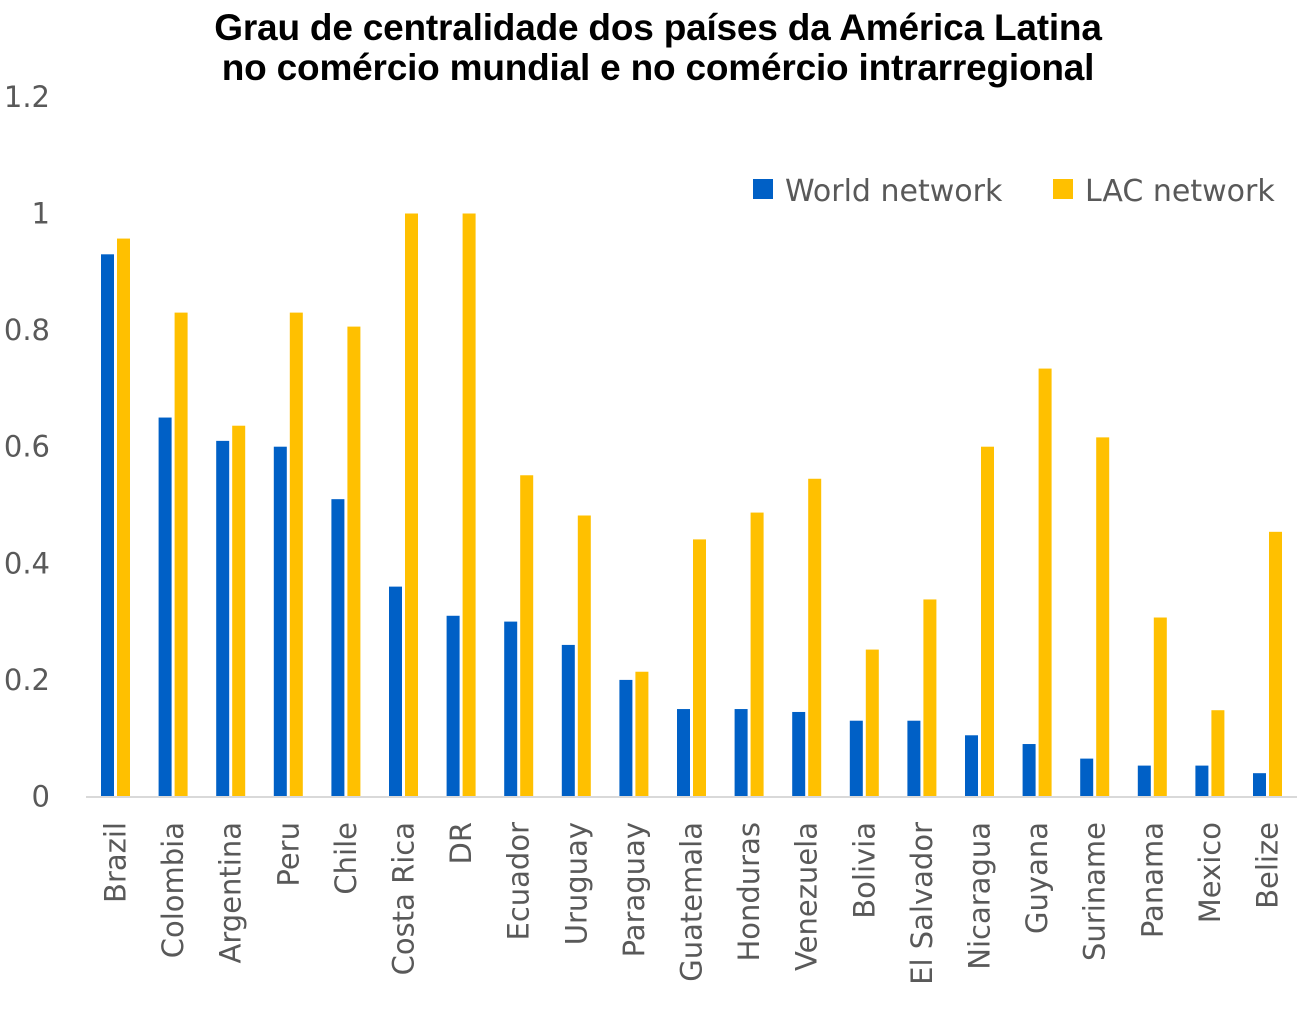 Image resolution: width=1309 pixels, height=1011 pixels. What do you see at coordinates (699, 668) in the screenshot?
I see `bar-lac-guatemala` at bounding box center [699, 668].